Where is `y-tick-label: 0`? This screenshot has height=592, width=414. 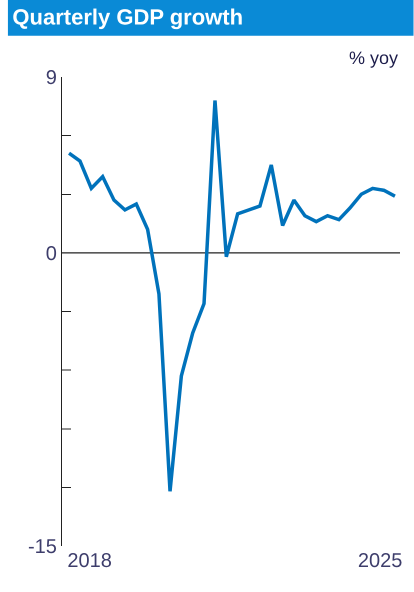
y-tick-label: 0 is located at coordinates (51, 253).